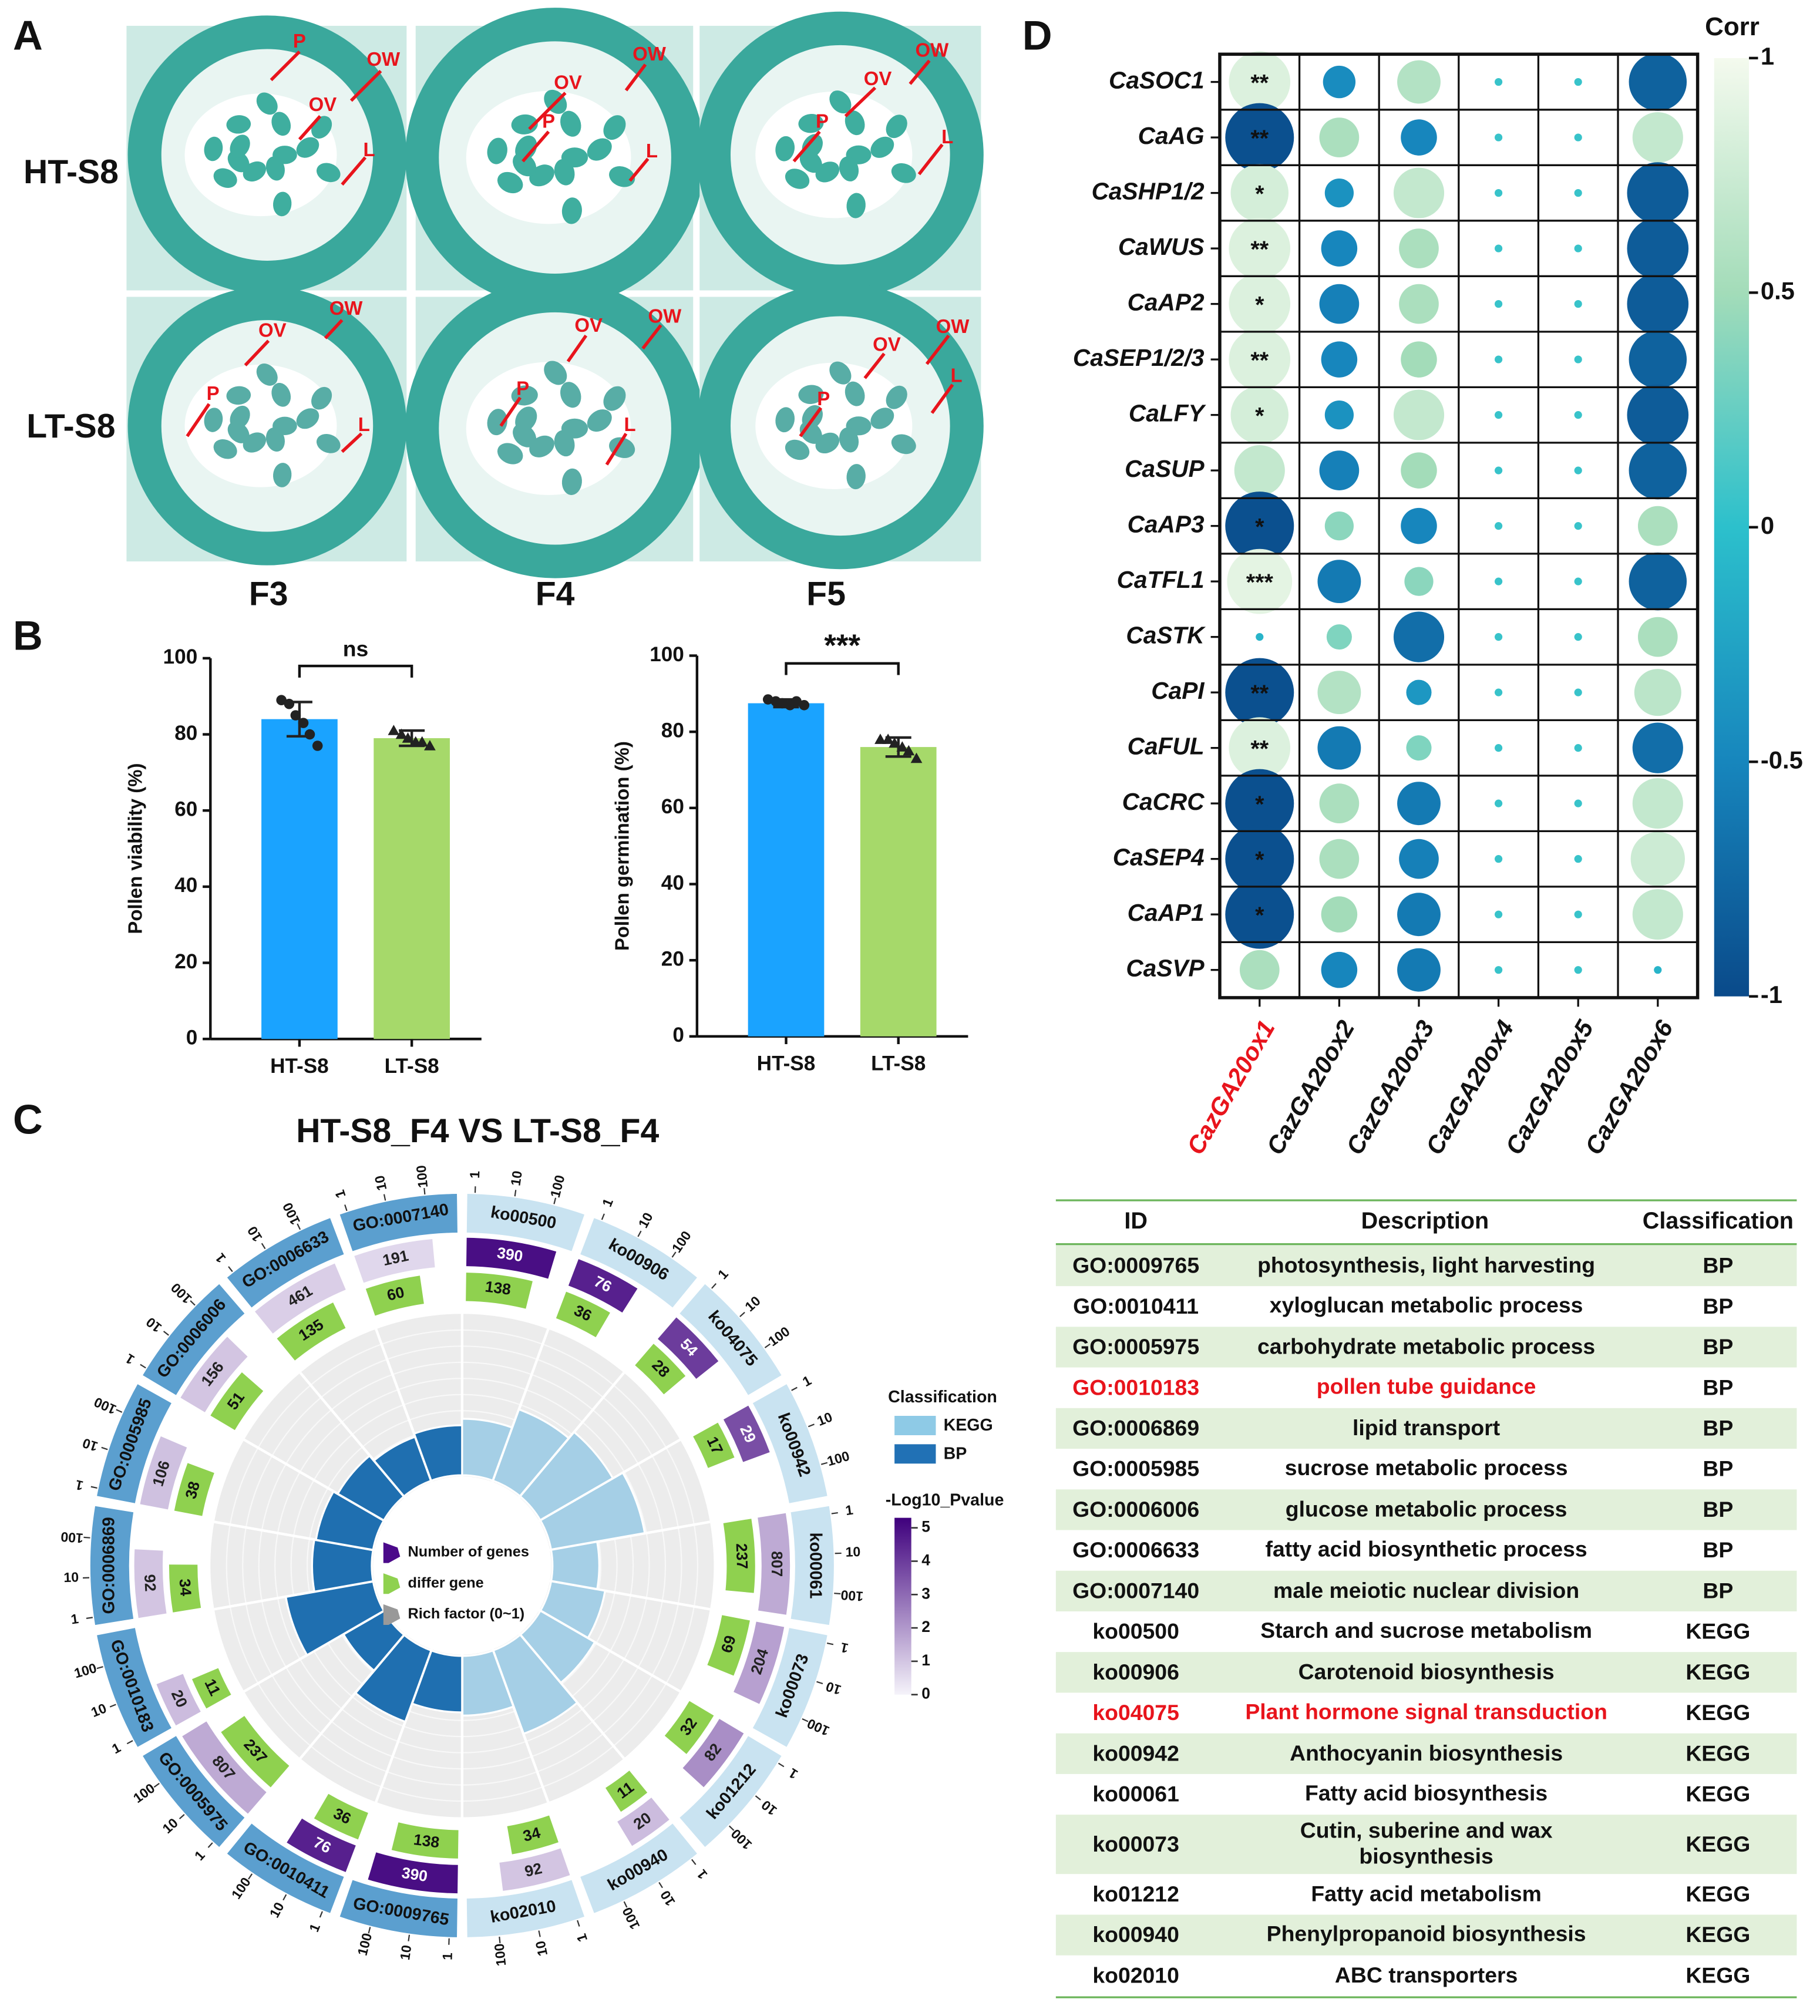  I want to click on y-axis-label: Pollen viability (%), so click(135, 848).